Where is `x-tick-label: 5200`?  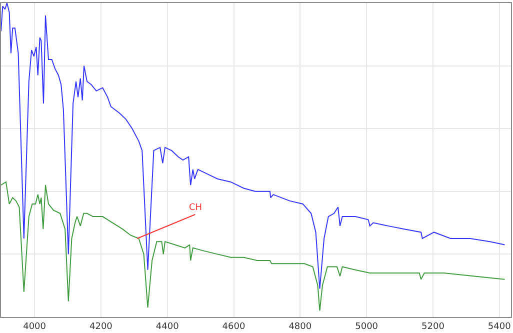 x-tick-label: 5200 is located at coordinates (433, 327).